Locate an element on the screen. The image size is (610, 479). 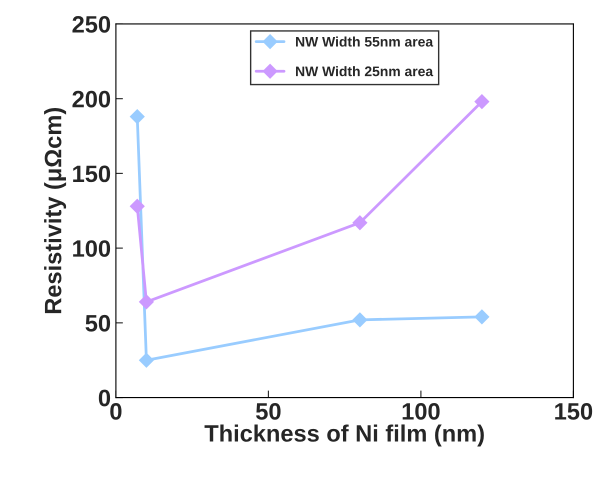
x-tick-label: 100 is located at coordinates (421, 411).